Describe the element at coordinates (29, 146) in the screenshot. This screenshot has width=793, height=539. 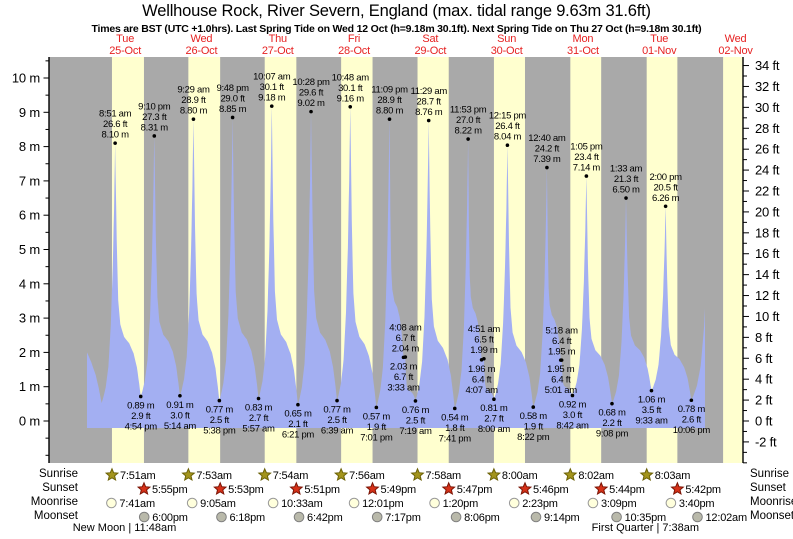
I see `y-axis-left-label: 8 m` at that location.